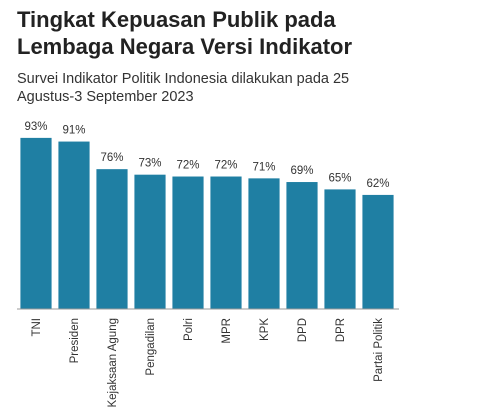 Image resolution: width=481 pixels, height=418 pixels. What do you see at coordinates (37, 327) in the screenshot?
I see `x-tick-label: TNI` at bounding box center [37, 327].